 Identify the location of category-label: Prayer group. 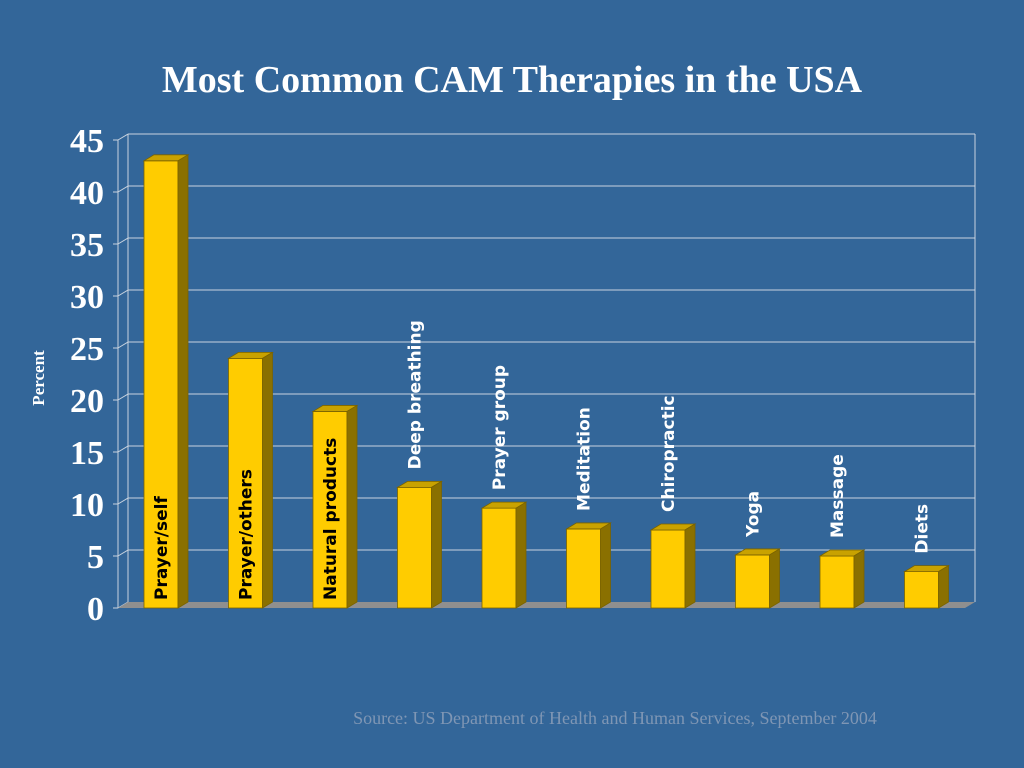
(500, 427).